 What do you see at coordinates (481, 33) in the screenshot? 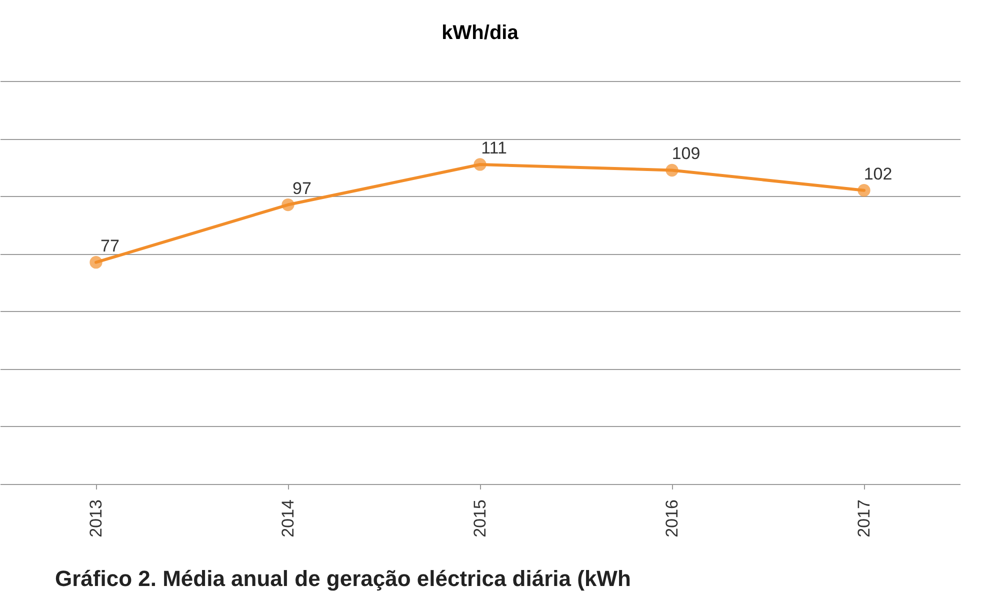
I see `chart-title: kWh/dia` at bounding box center [481, 33].